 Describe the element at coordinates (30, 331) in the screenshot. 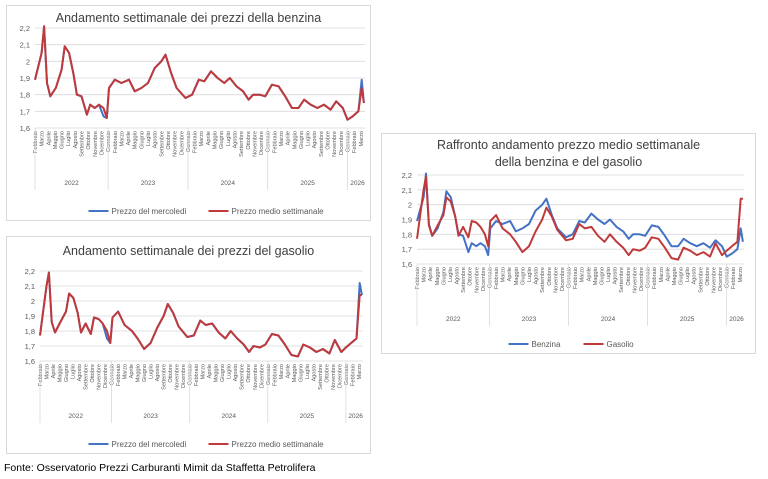

I see `y-tick-label: 1,8` at that location.